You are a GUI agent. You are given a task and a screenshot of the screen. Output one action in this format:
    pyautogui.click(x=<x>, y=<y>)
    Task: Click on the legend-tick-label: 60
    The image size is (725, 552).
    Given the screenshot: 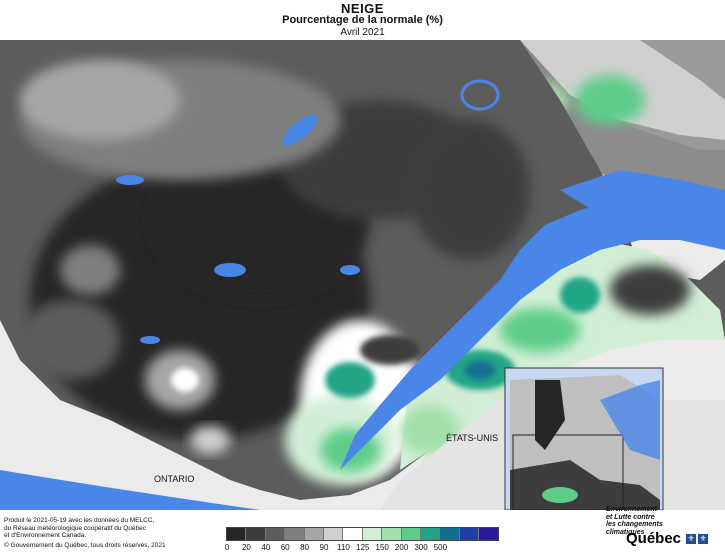 What is the action you would take?
    pyautogui.click(x=285, y=547)
    